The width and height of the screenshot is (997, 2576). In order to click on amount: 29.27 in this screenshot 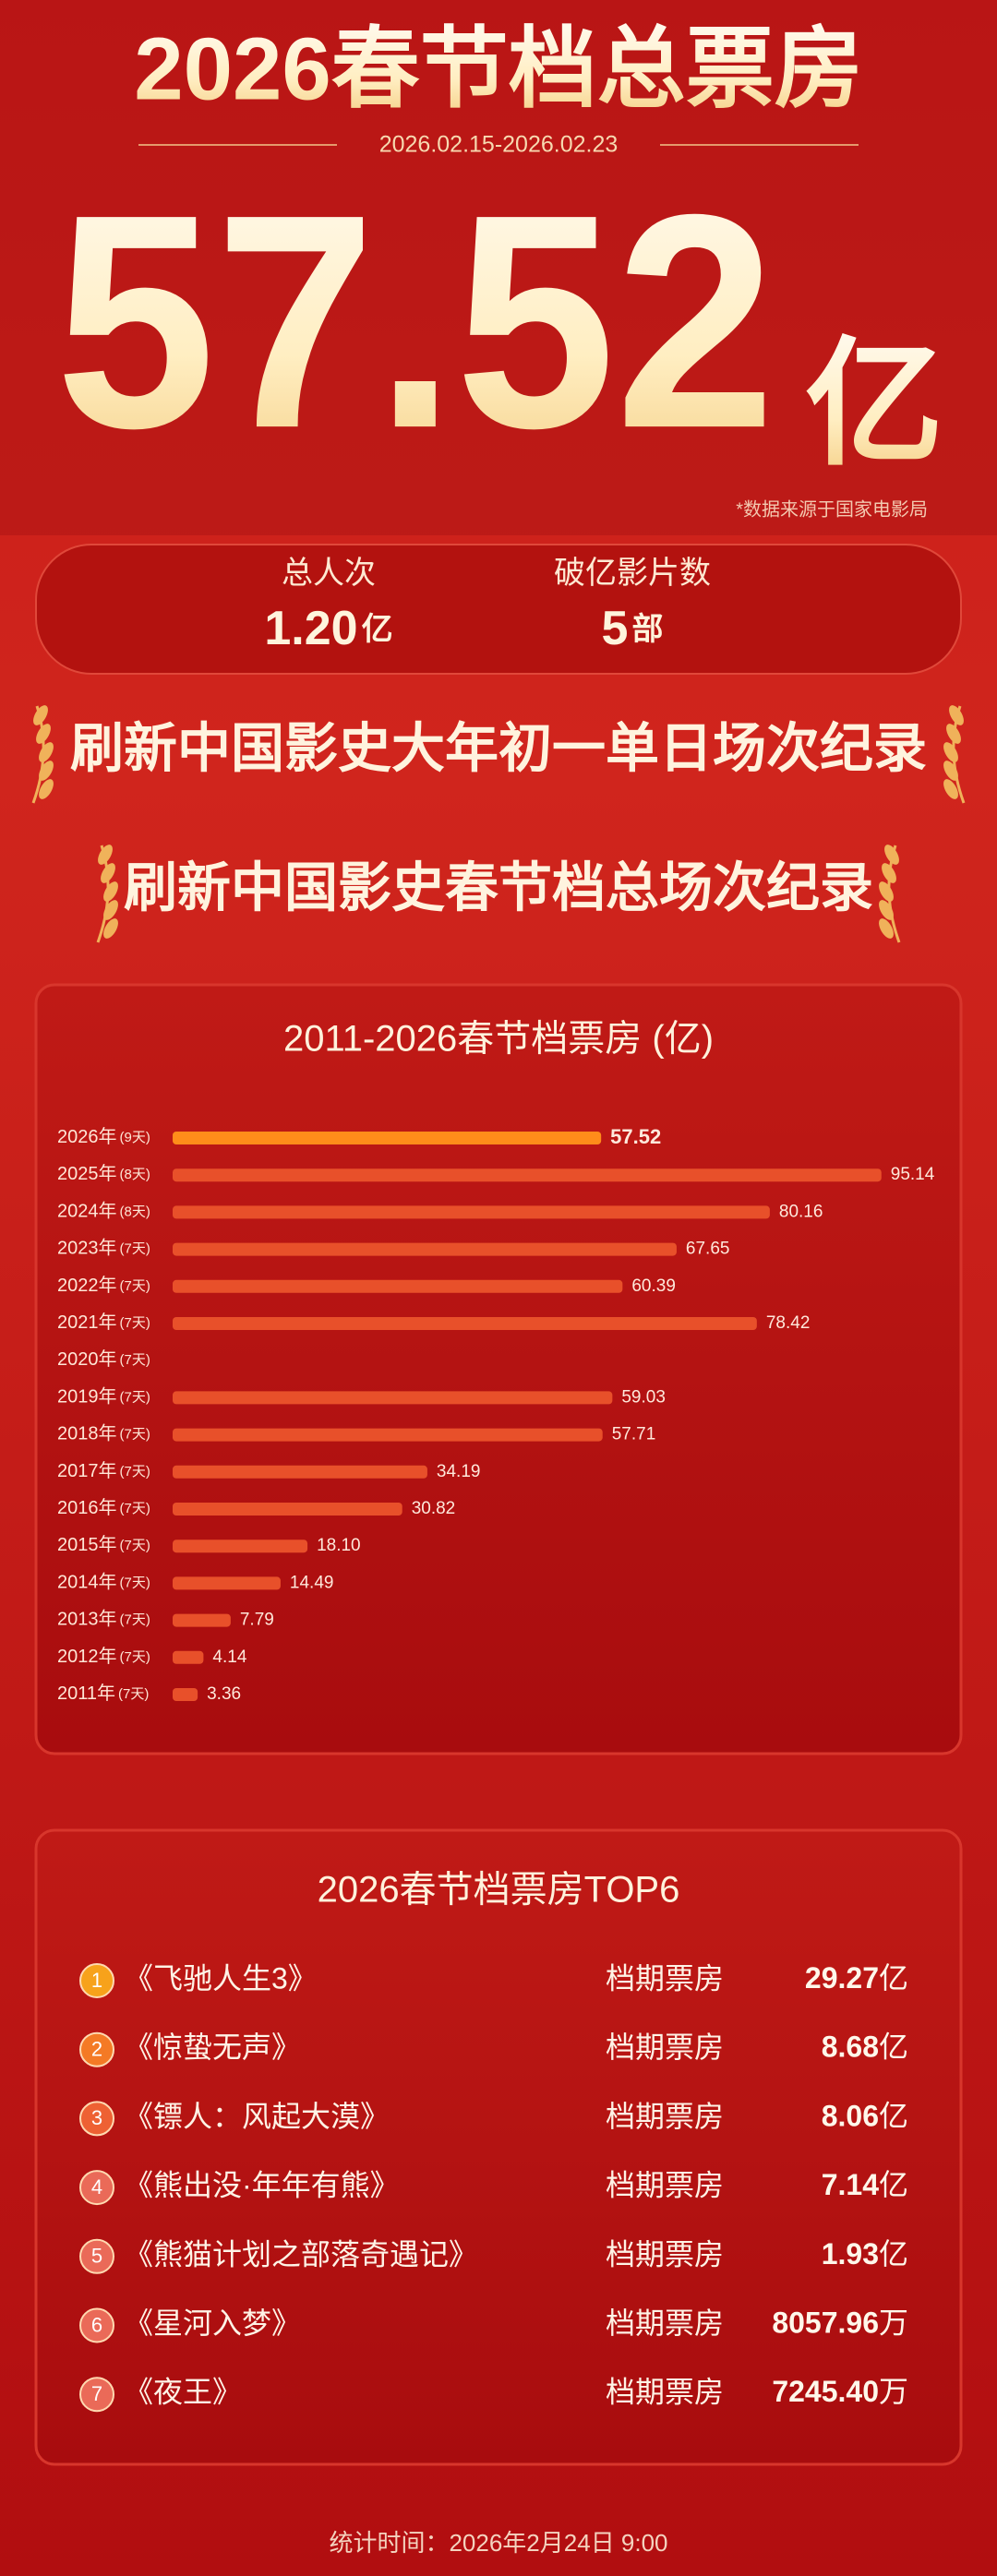, I will do `click(842, 1978)`.